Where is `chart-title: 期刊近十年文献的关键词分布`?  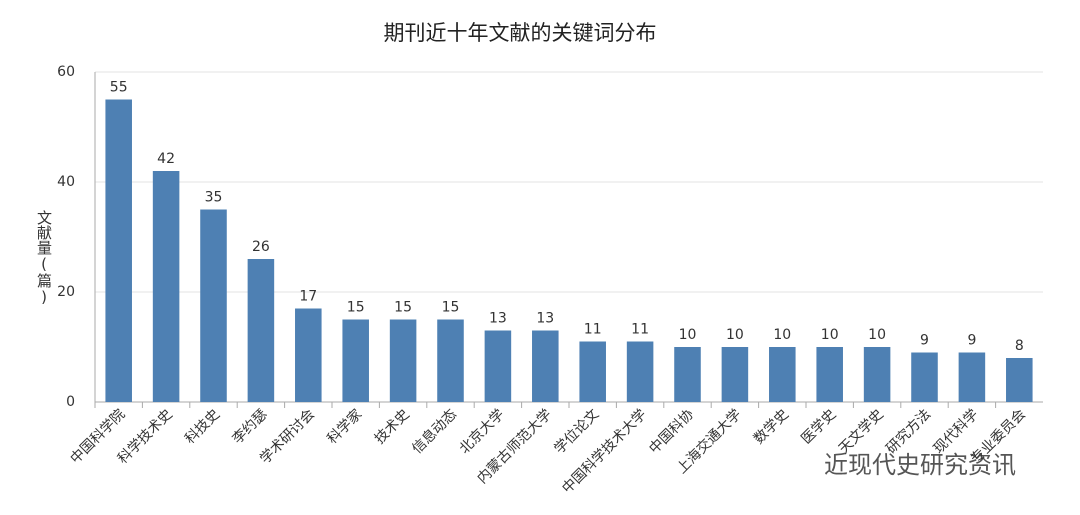 chart-title: 期刊近十年文献的关键词分布 is located at coordinates (520, 33).